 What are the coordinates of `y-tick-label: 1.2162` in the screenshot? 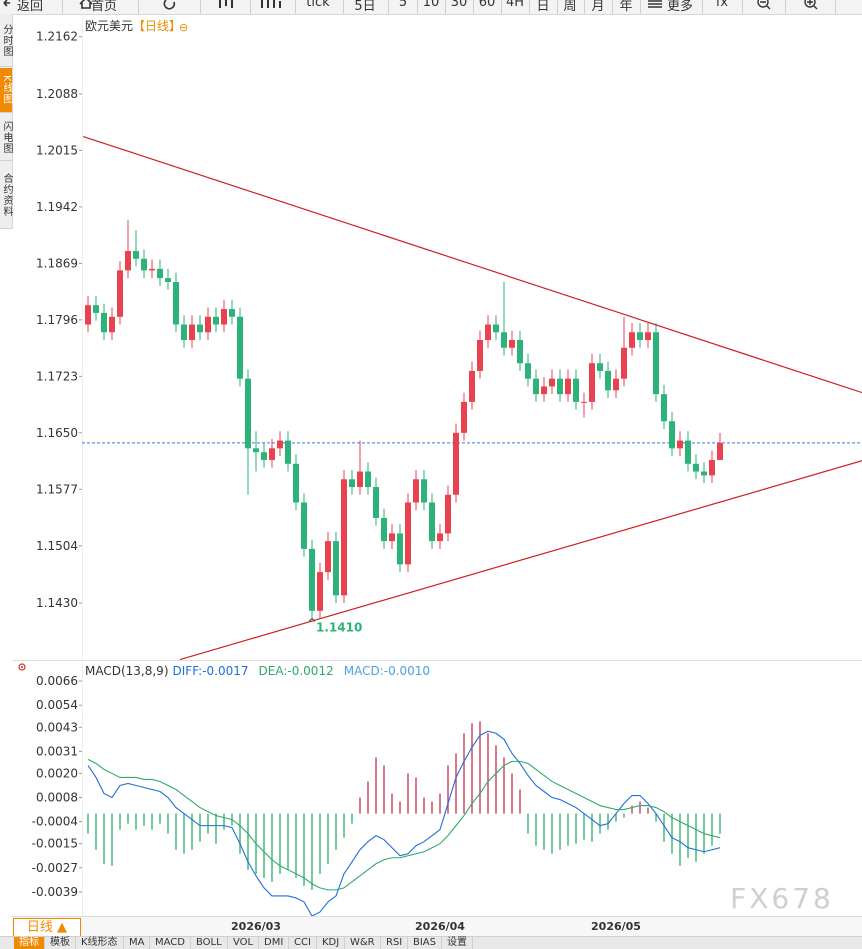 It's located at (57, 37).